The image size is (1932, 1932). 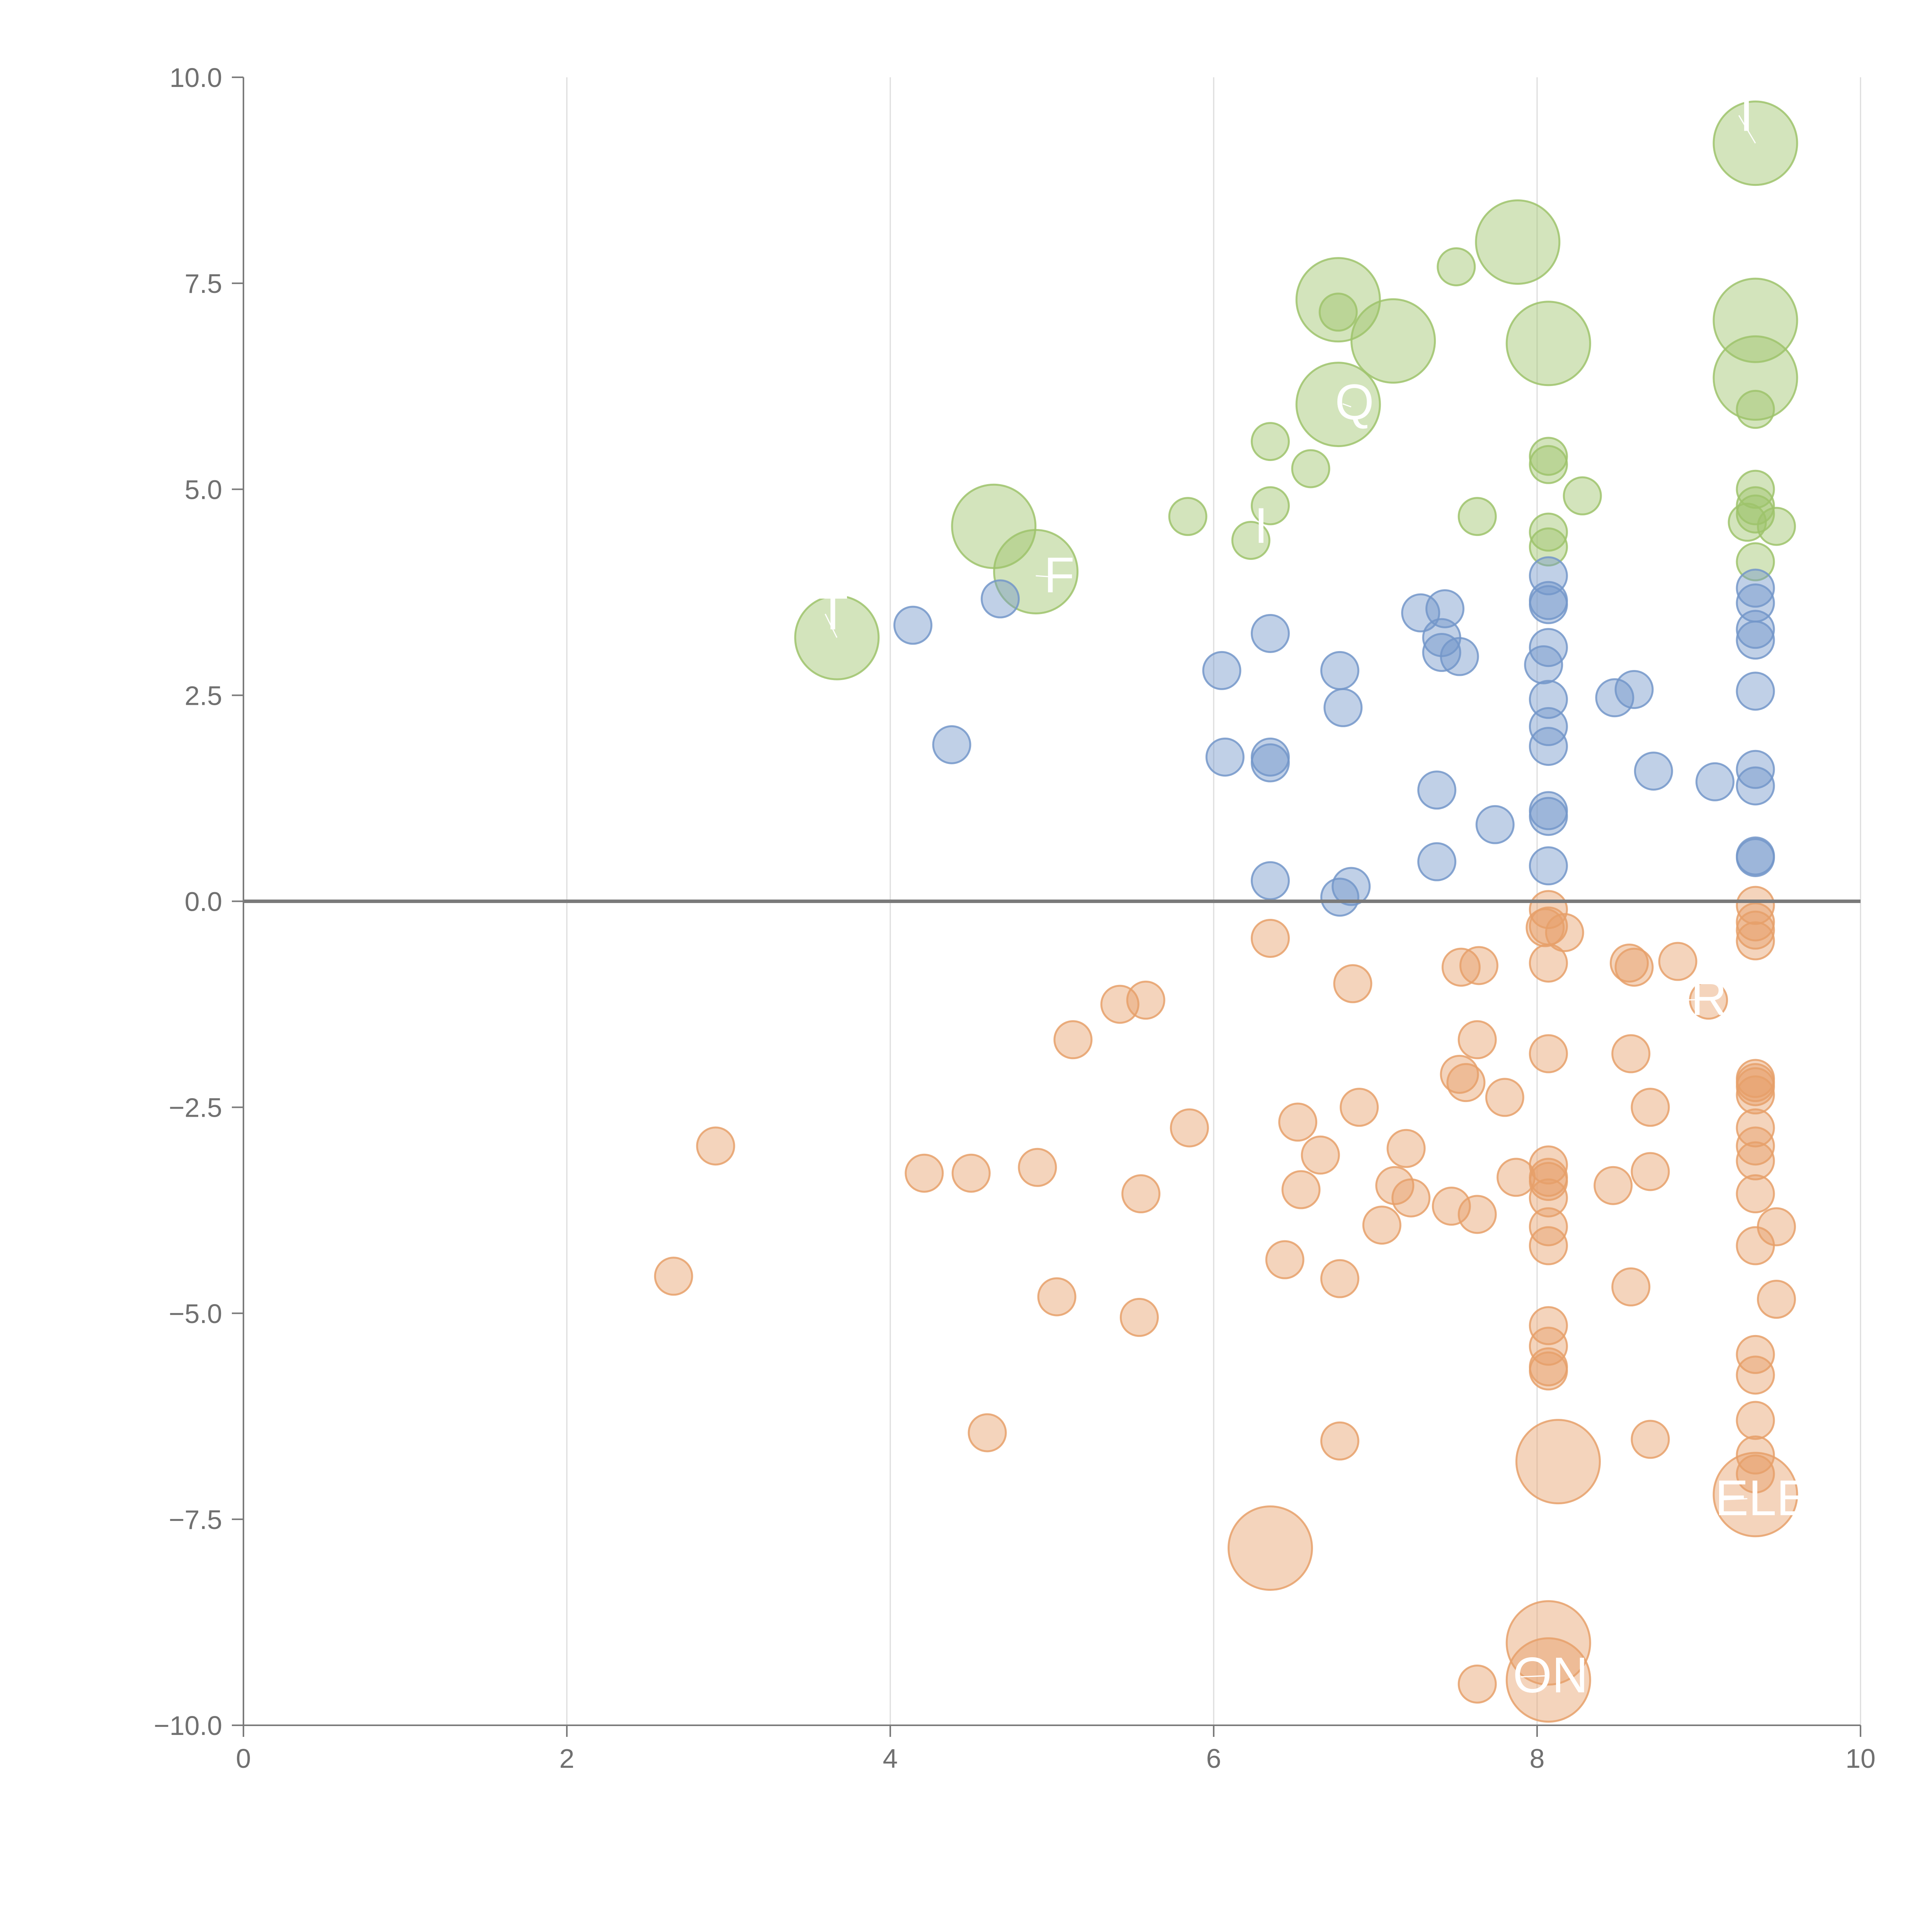 What do you see at coordinates (1230, 184) in the screenshot?
I see `annotation-label: E` at bounding box center [1230, 184].